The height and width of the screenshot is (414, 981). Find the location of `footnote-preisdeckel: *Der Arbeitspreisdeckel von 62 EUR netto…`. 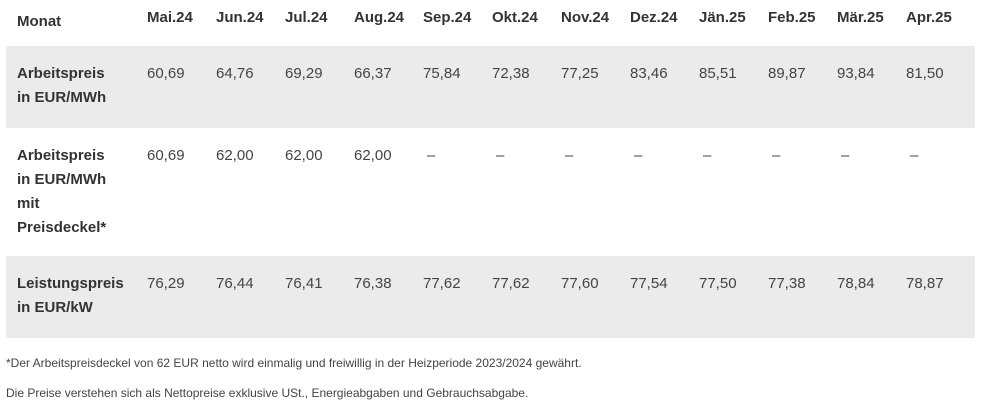

footnote-preisdeckel: *Der Arbeitspreisdeckel von 62 EUR netto… is located at coordinates (294, 363).